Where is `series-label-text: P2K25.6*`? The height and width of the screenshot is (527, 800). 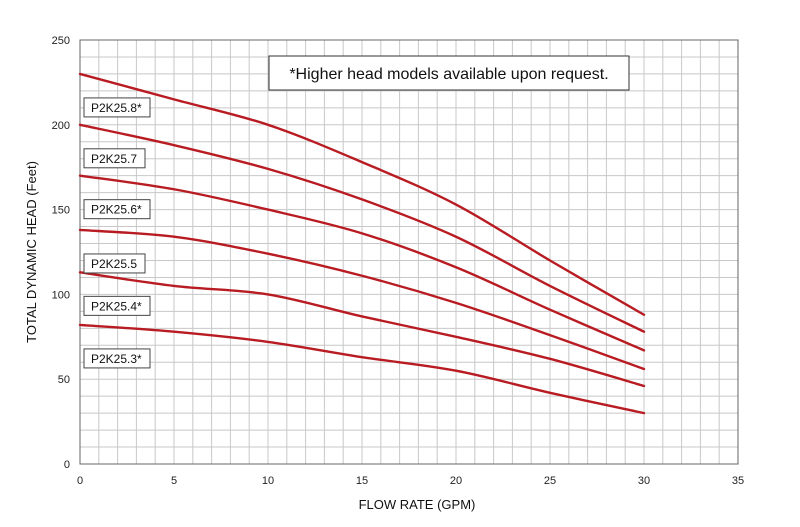
series-label-text: P2K25.6* is located at coordinates (116, 210).